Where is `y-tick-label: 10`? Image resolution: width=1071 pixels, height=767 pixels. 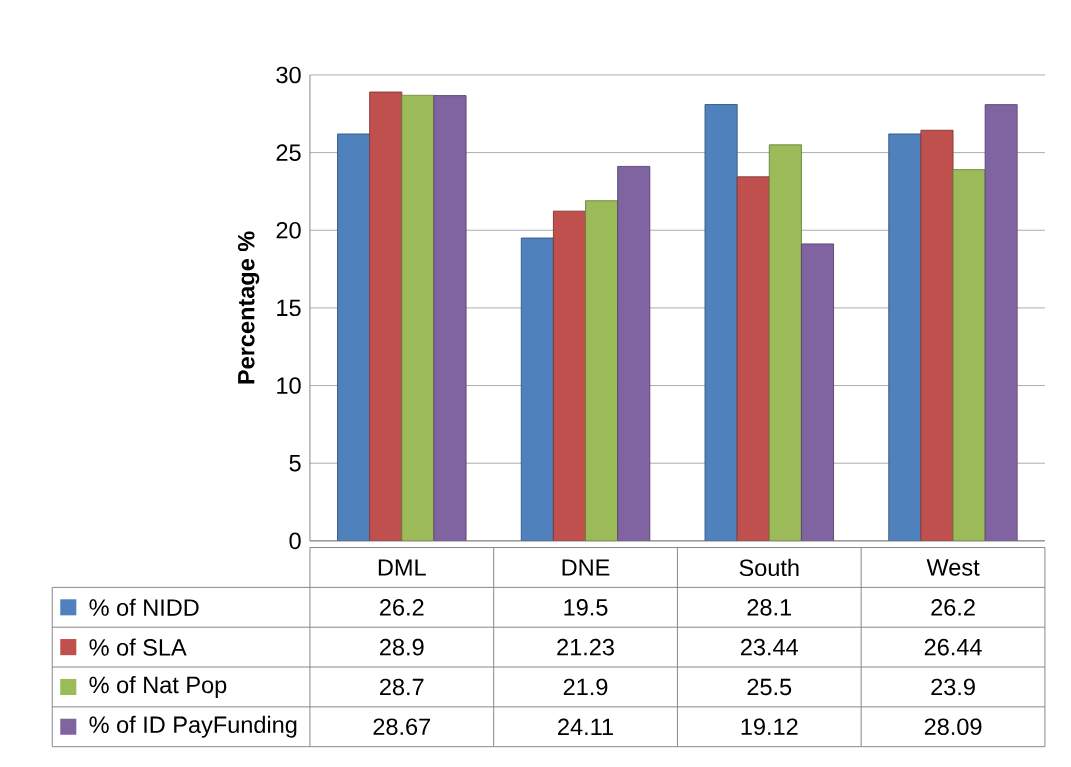 y-tick-label: 10 is located at coordinates (289, 385).